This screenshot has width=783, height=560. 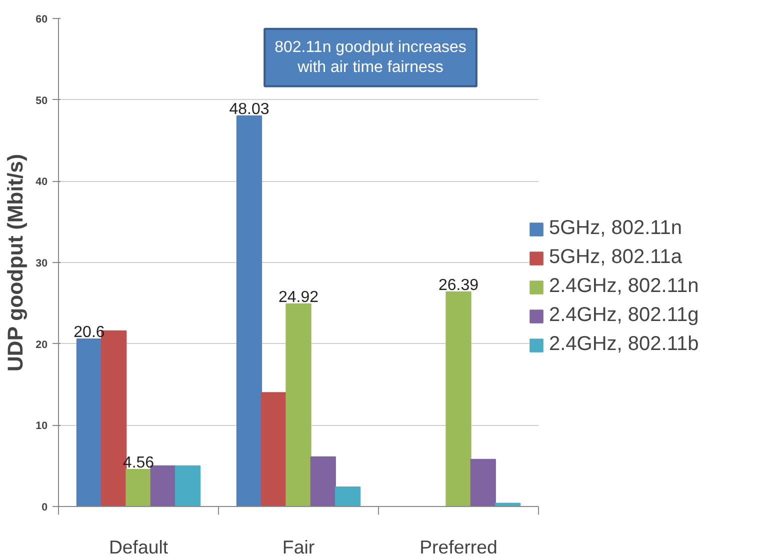 What do you see at coordinates (624, 286) in the screenshot?
I see `legend-label: 2.4GHz, 802.11n` at bounding box center [624, 286].